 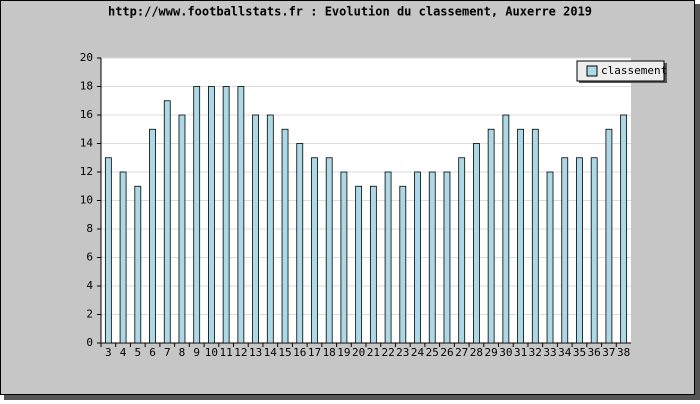 I want to click on x-tick-label: 38, so click(x=623, y=352).